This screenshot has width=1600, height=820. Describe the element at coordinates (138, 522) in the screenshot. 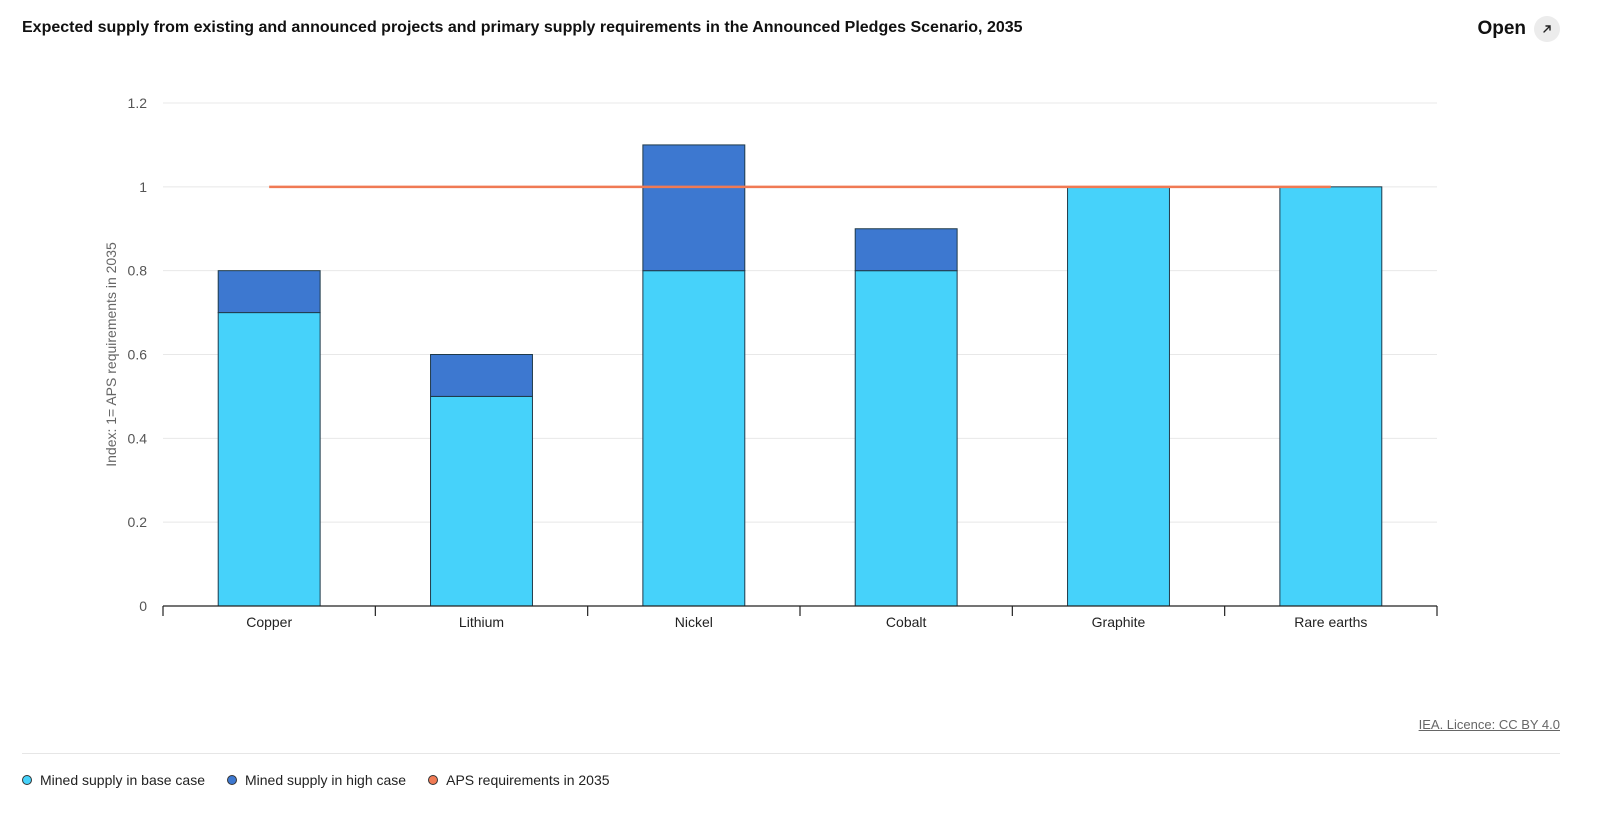

I see `y-tick-label: 0.2` at that location.